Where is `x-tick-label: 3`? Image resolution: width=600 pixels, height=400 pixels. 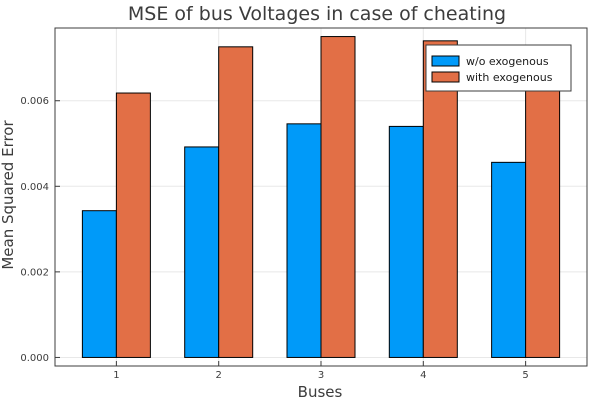
x-tick-label: 3 is located at coordinates (321, 375).